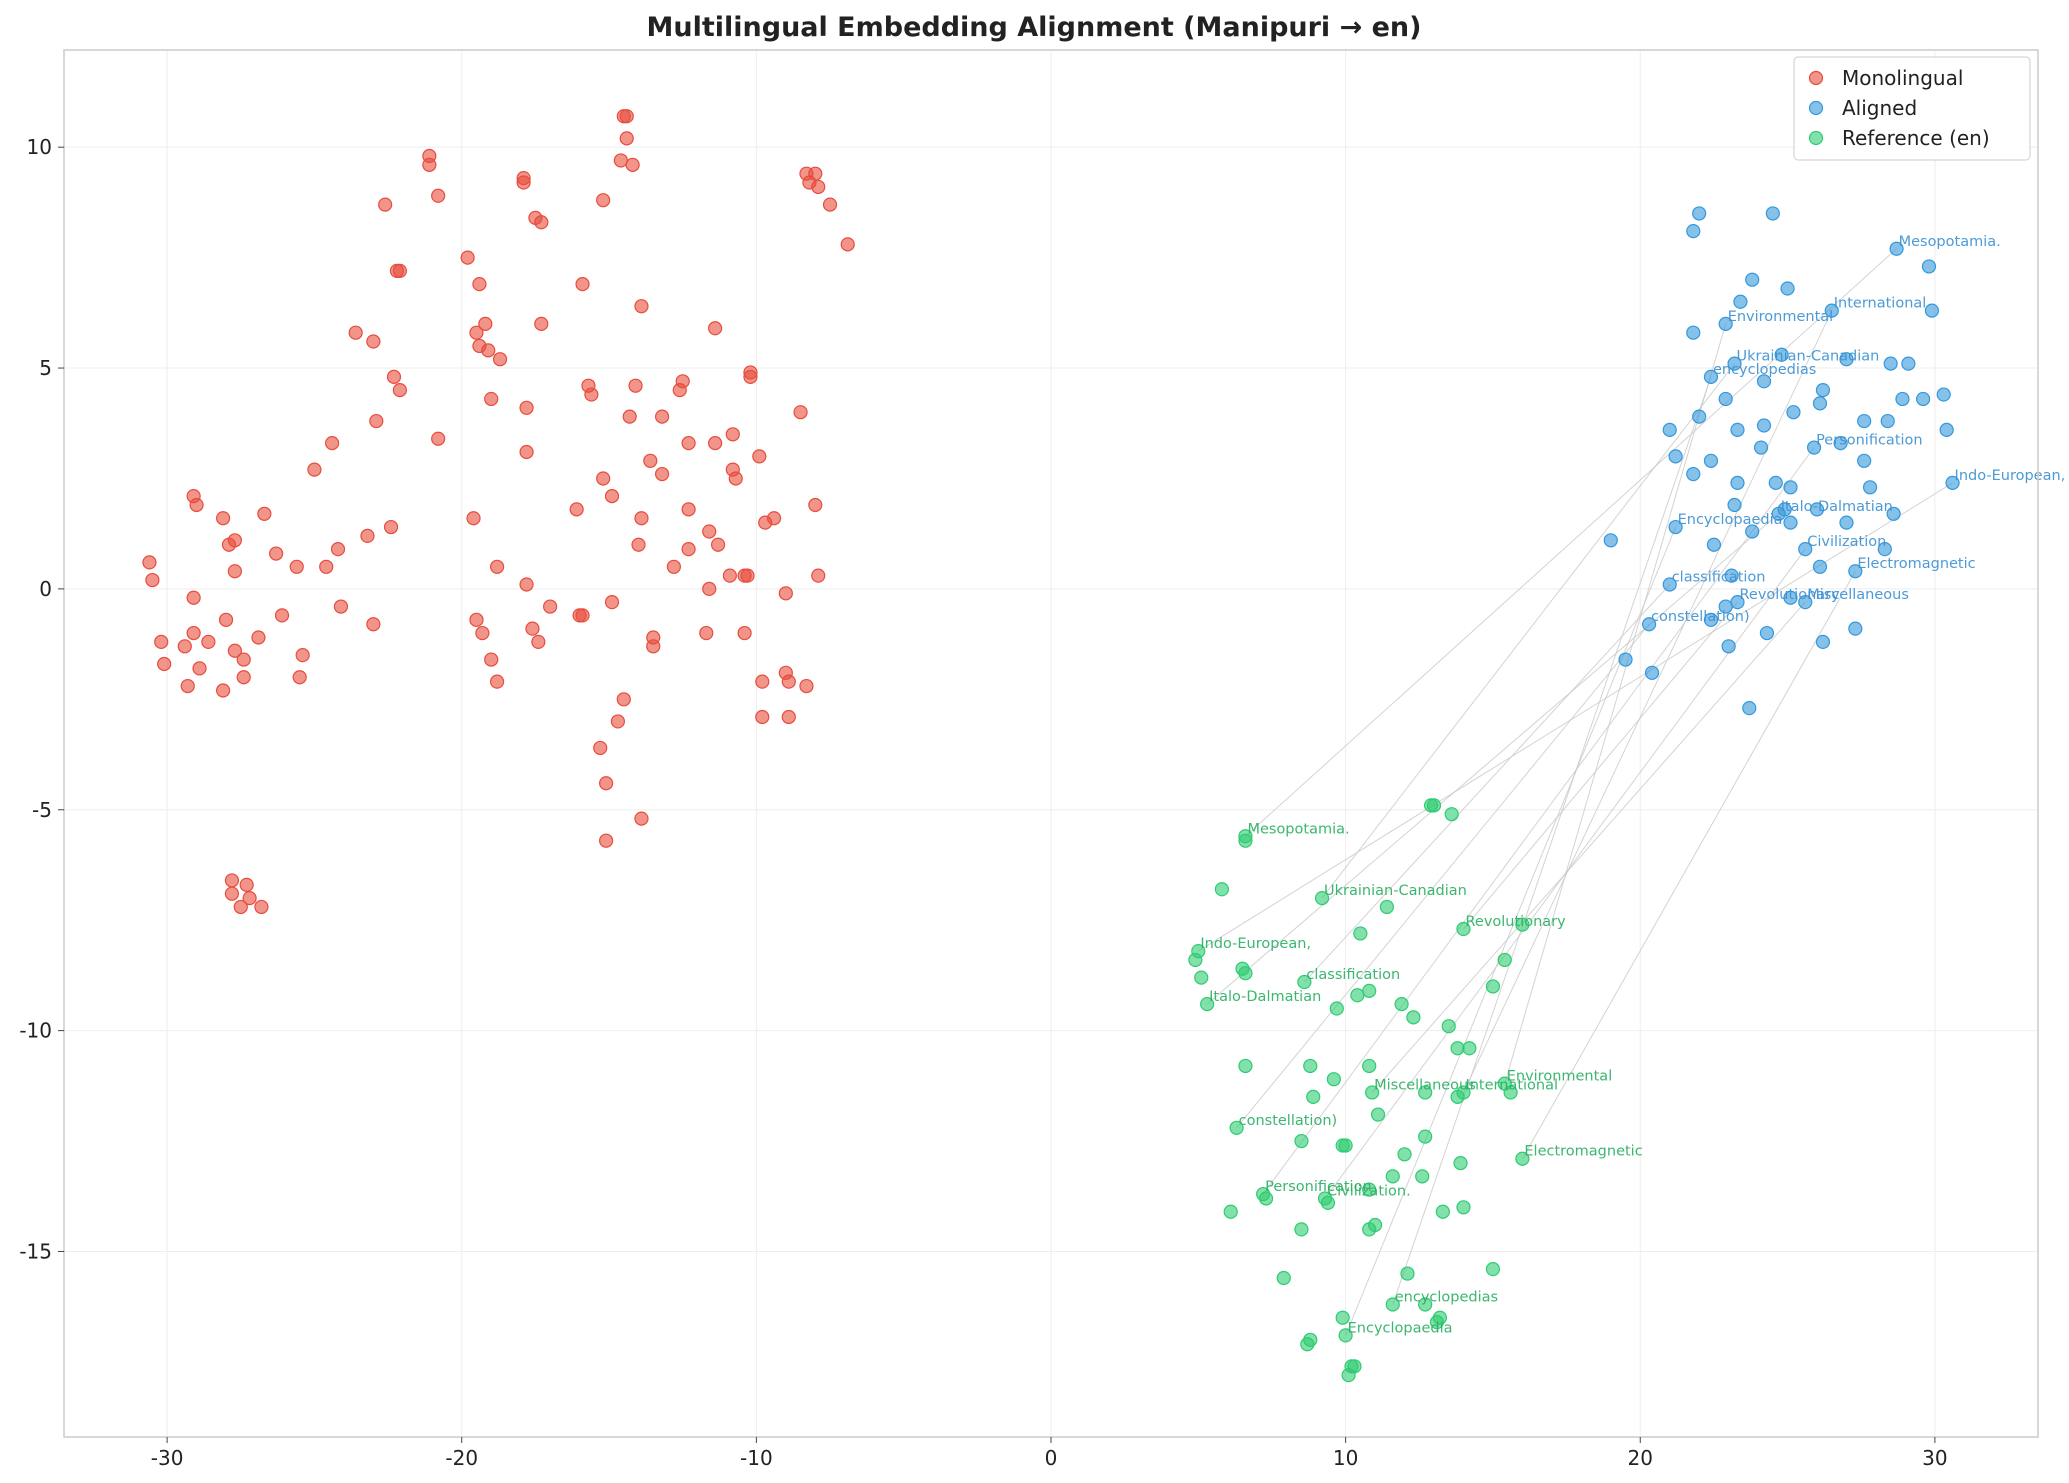 This screenshot has height=1483, width=2069. Describe the element at coordinates (1916, 564) in the screenshot. I see `aligned-point-label: Electromagnetic` at that location.